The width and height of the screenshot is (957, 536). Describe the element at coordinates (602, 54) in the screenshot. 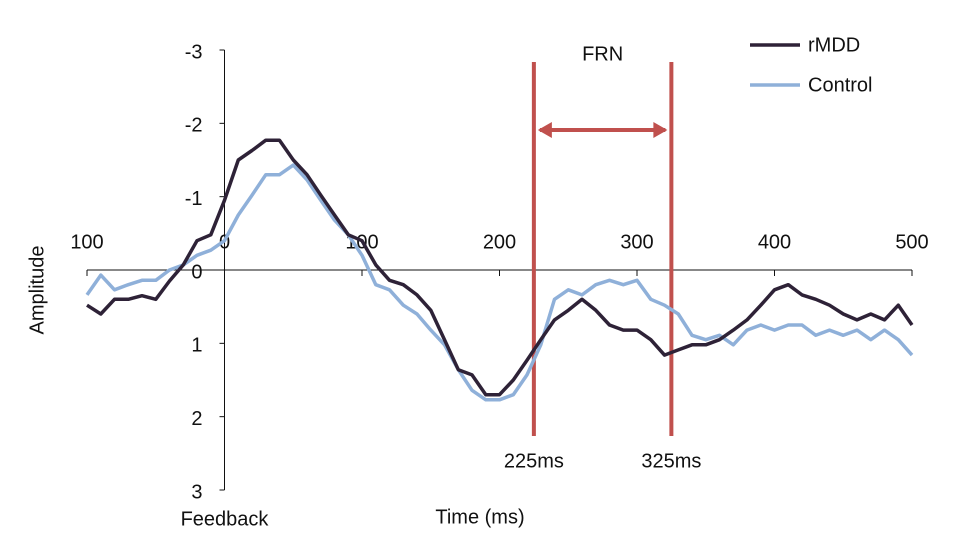

I see `window-label: FRN` at that location.